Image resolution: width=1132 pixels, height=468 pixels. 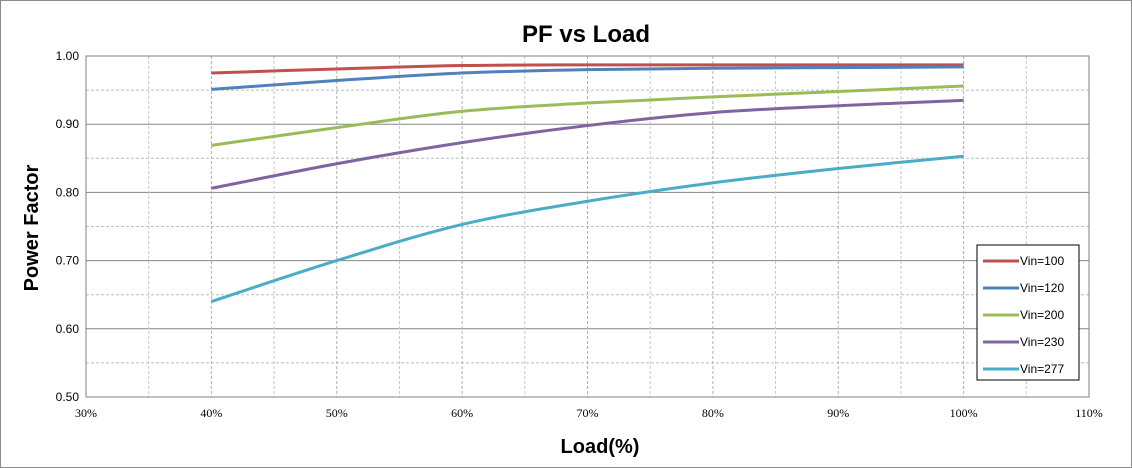 What do you see at coordinates (68, 329) in the screenshot?
I see `y-tick-label: 0.60` at bounding box center [68, 329].